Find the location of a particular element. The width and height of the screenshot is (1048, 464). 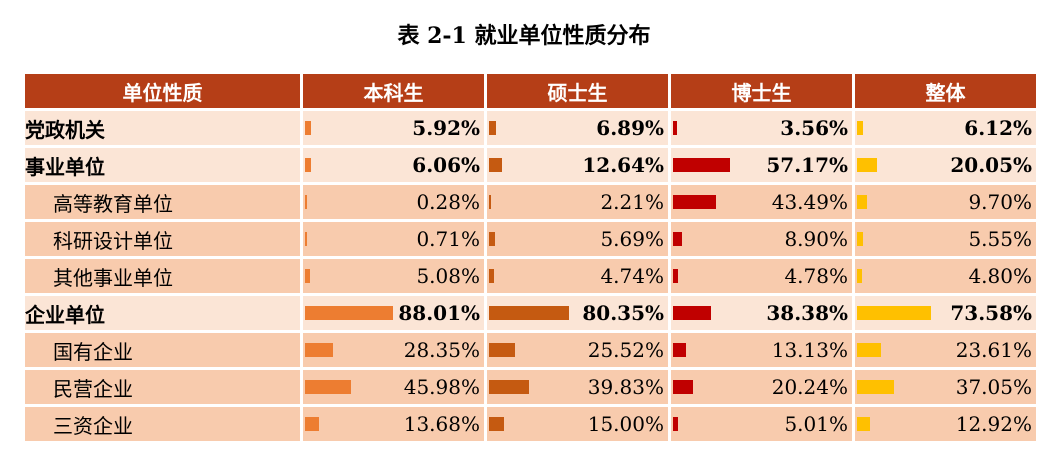

value-doctor: 5.01% is located at coordinates (816, 424).